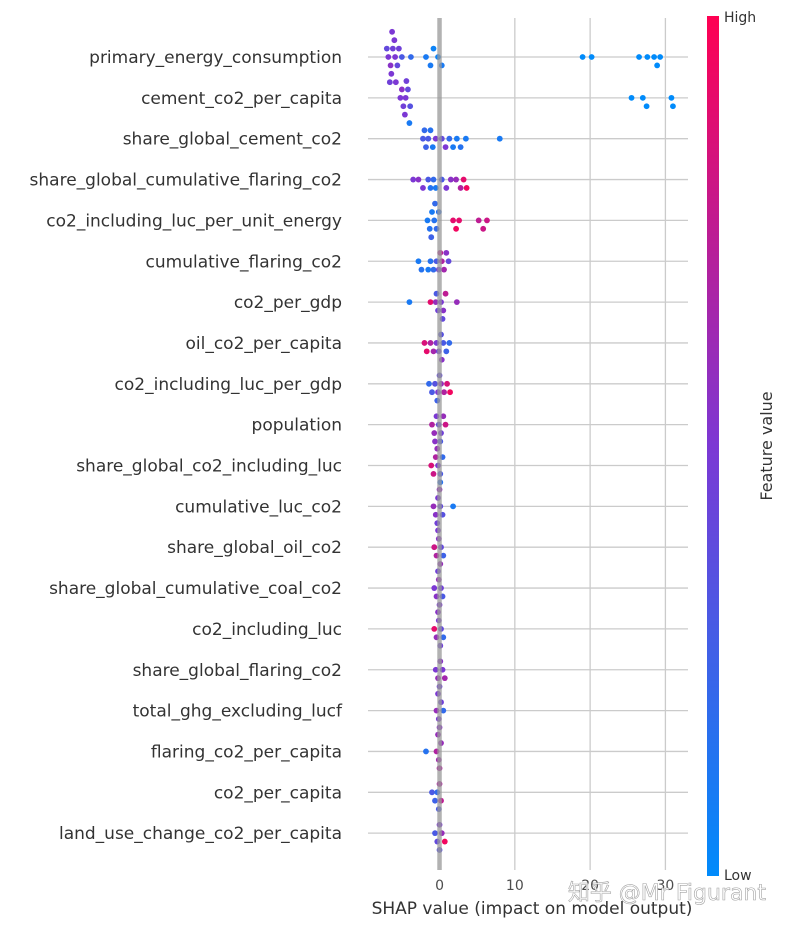  I want to click on x-tick-label: 10, so click(515, 886).